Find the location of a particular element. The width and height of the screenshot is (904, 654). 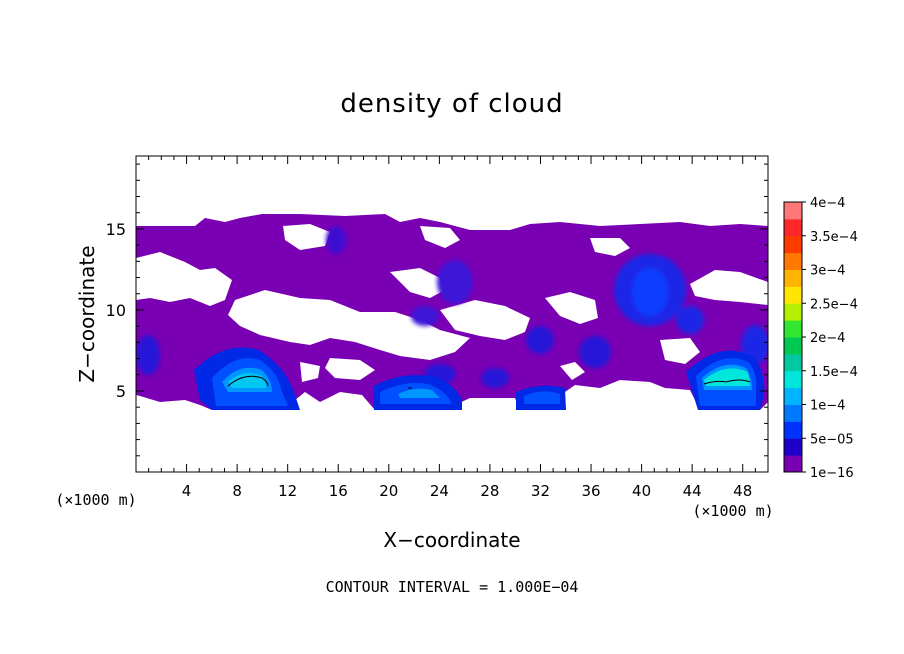

contour-interval-note: CONTOUR INTERVAL = 1.000E−04 is located at coordinates (452, 587).